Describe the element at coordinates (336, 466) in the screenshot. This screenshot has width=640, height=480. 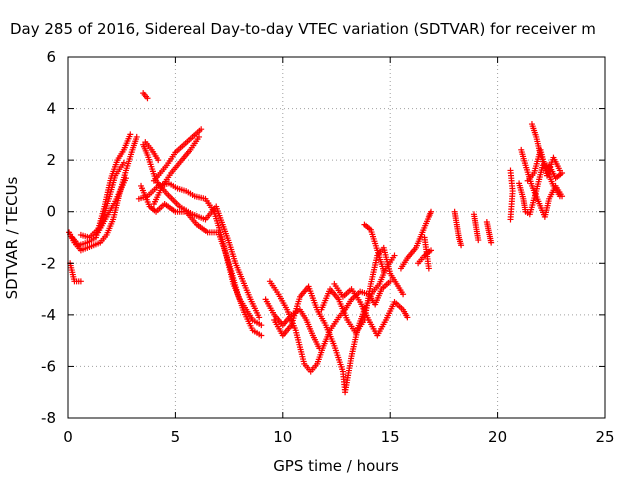
I see `x-axis-title: GPS time / hours` at that location.